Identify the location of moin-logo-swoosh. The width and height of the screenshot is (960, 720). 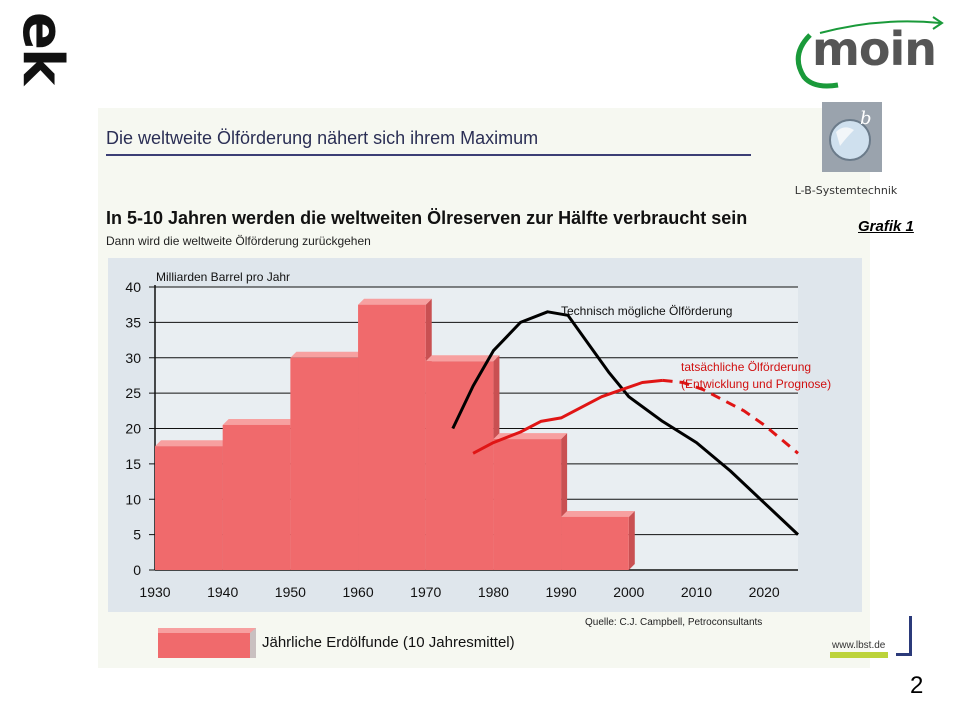
(869, 52).